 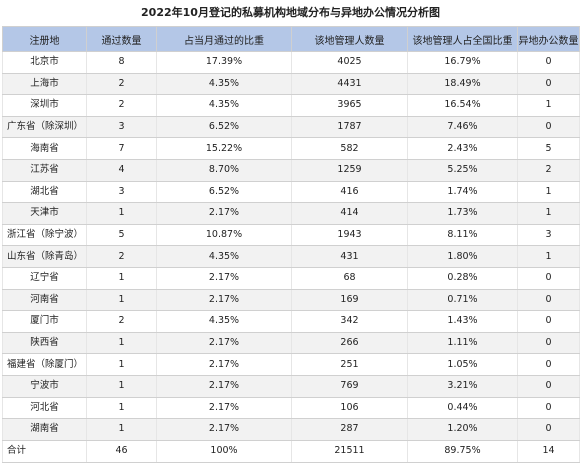 I want to click on cell-managers: 68, so click(x=349, y=278).